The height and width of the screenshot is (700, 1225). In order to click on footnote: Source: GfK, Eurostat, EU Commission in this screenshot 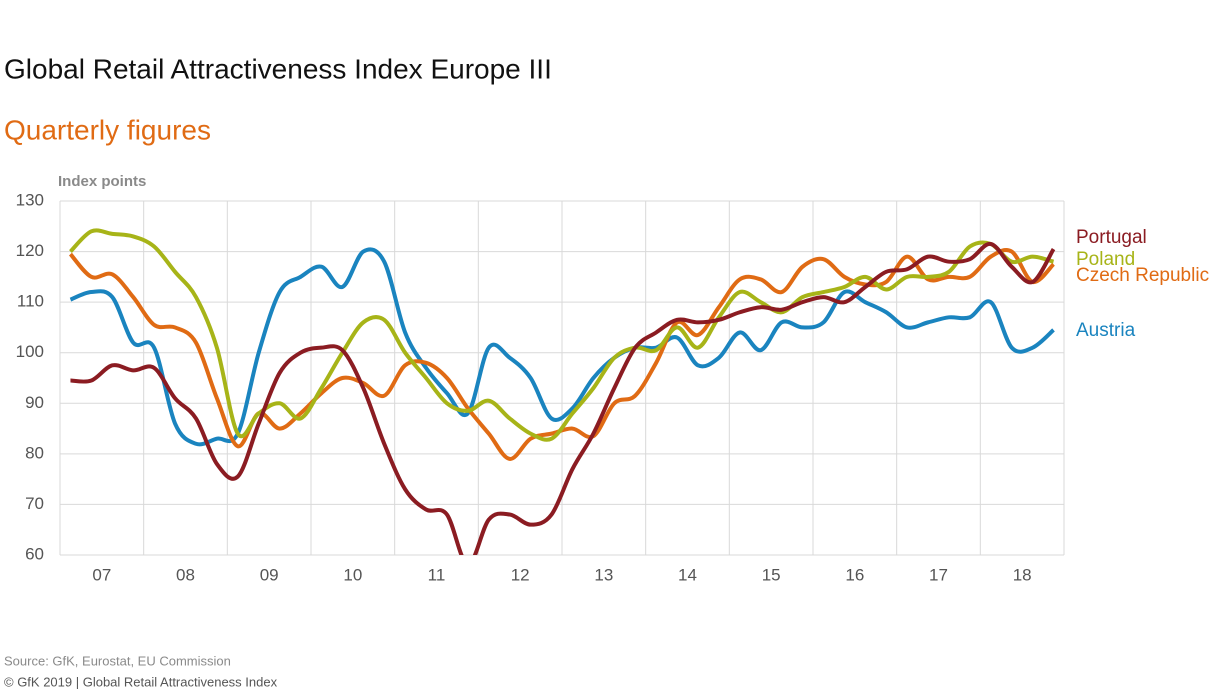, I will do `click(117, 660)`.